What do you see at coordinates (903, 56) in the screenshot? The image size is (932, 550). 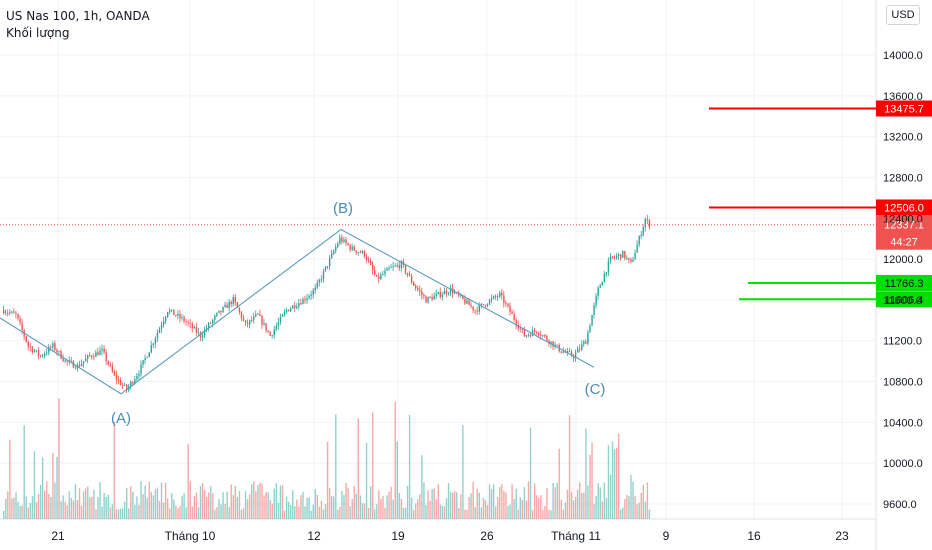 I see `y-tick-label: 14000.0` at bounding box center [903, 56].